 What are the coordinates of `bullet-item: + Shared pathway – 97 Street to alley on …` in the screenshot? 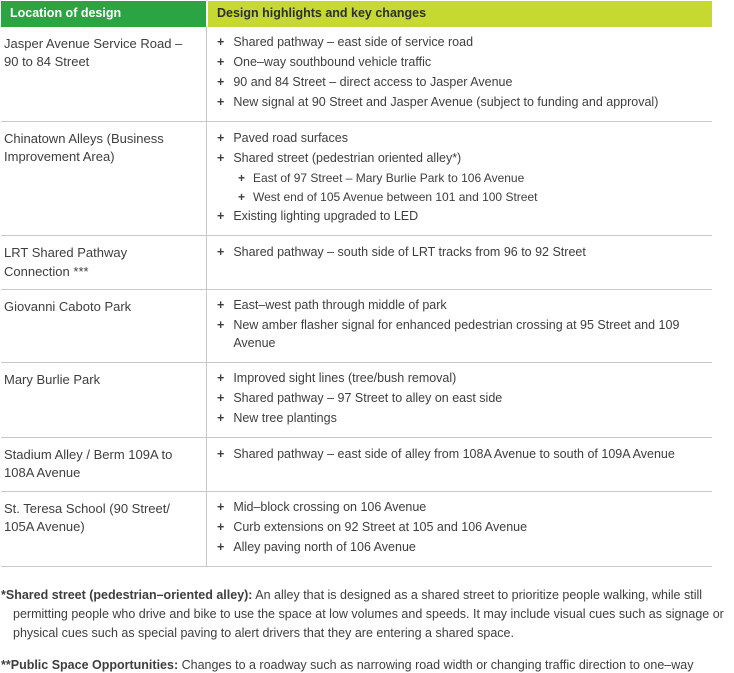 It's located at (460, 399).